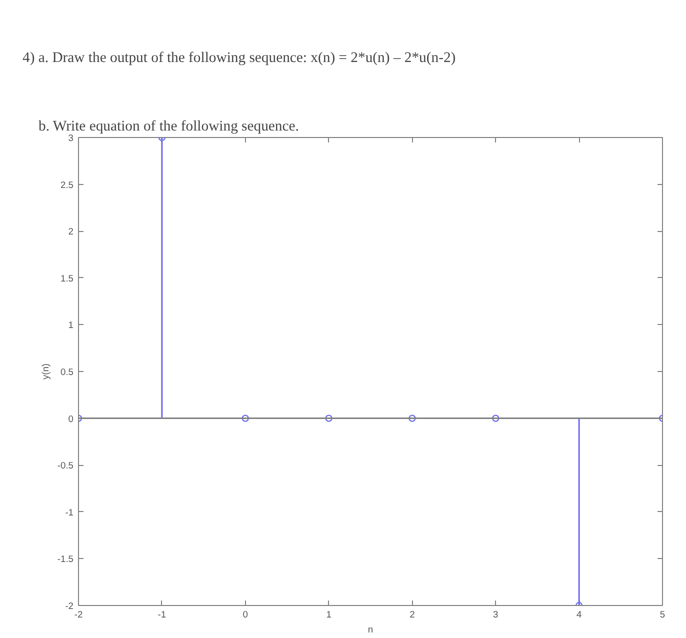  What do you see at coordinates (162, 615) in the screenshot?
I see `x-tick-label: -1` at bounding box center [162, 615].